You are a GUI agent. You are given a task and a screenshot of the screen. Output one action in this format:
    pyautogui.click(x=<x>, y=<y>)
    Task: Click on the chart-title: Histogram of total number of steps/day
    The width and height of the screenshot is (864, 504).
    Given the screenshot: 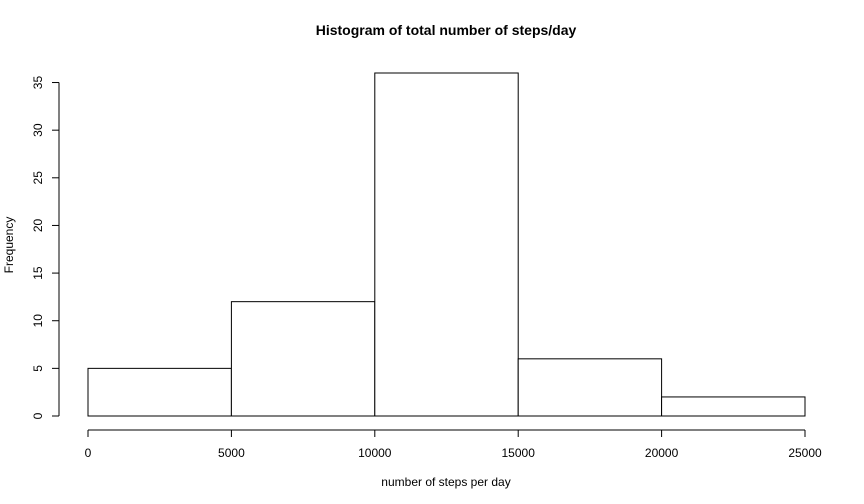 What is the action you would take?
    pyautogui.click(x=446, y=30)
    